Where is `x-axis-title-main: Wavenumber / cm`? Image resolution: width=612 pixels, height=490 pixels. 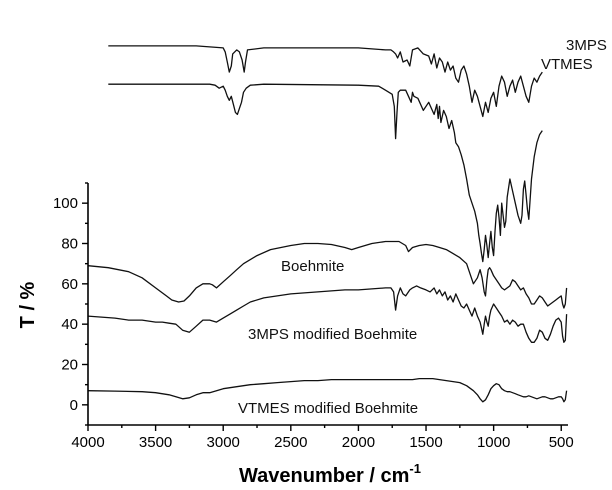 x-axis-title-main: Wavenumber / cm is located at coordinates (324, 476).